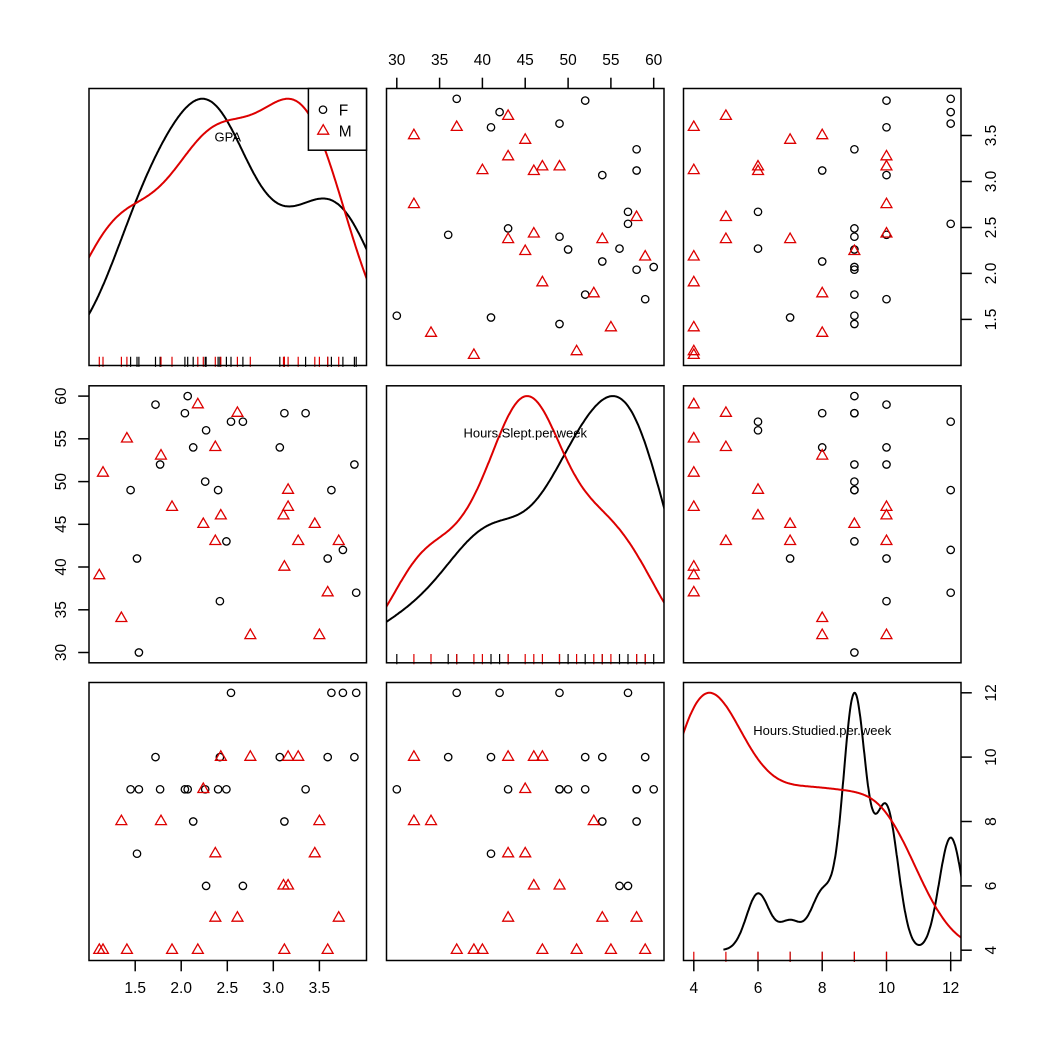 The height and width of the screenshot is (1055, 1050). Describe the element at coordinates (345, 131) in the screenshot. I see `svg-text: M` at that location.